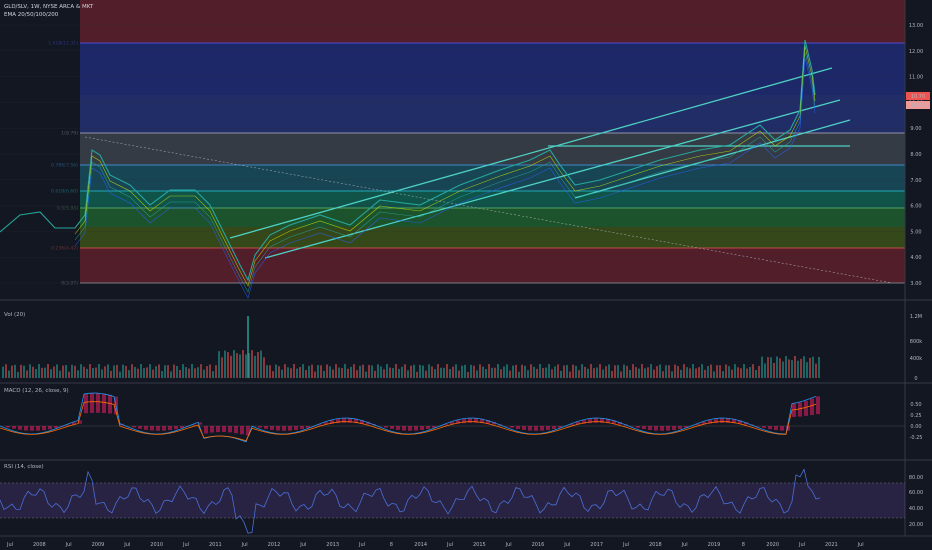  What do you see at coordinates (24, 467) in the screenshot?
I see `rsi-title: RSI (14, close)` at bounding box center [24, 467].